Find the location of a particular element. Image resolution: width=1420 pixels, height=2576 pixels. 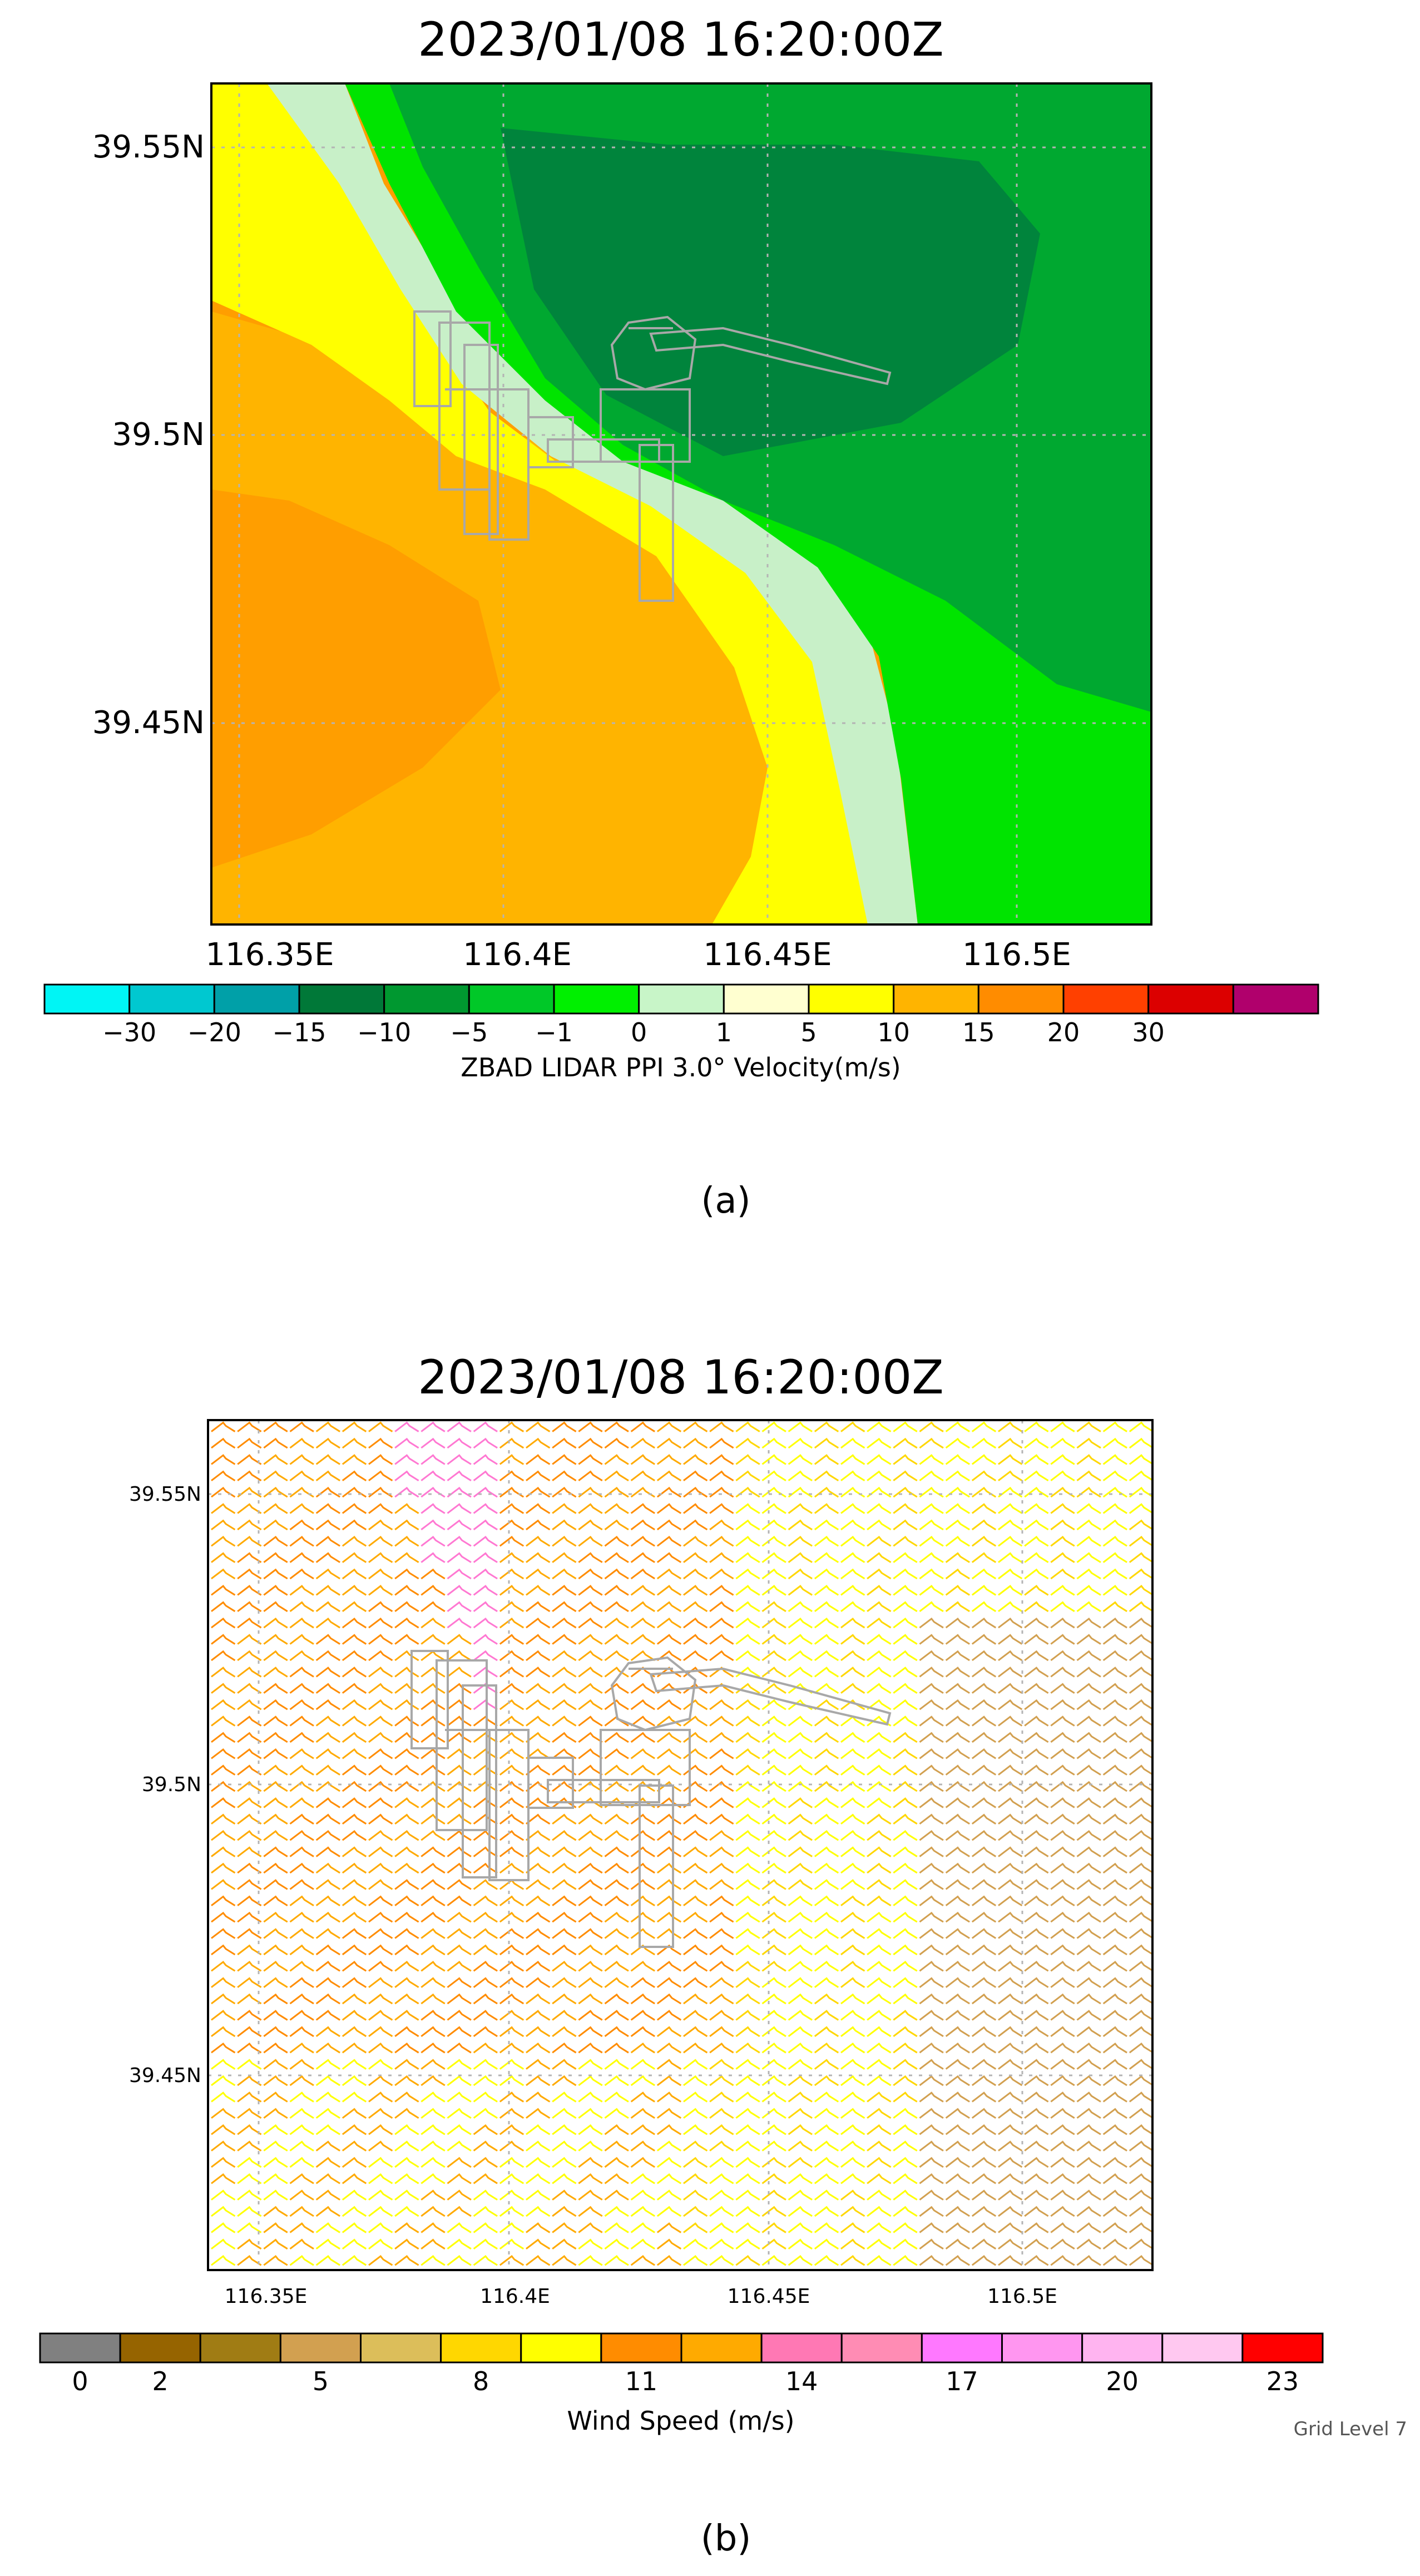

panel-a-title: 2023/01/08 16:20:00Z is located at coordinates (681, 39).